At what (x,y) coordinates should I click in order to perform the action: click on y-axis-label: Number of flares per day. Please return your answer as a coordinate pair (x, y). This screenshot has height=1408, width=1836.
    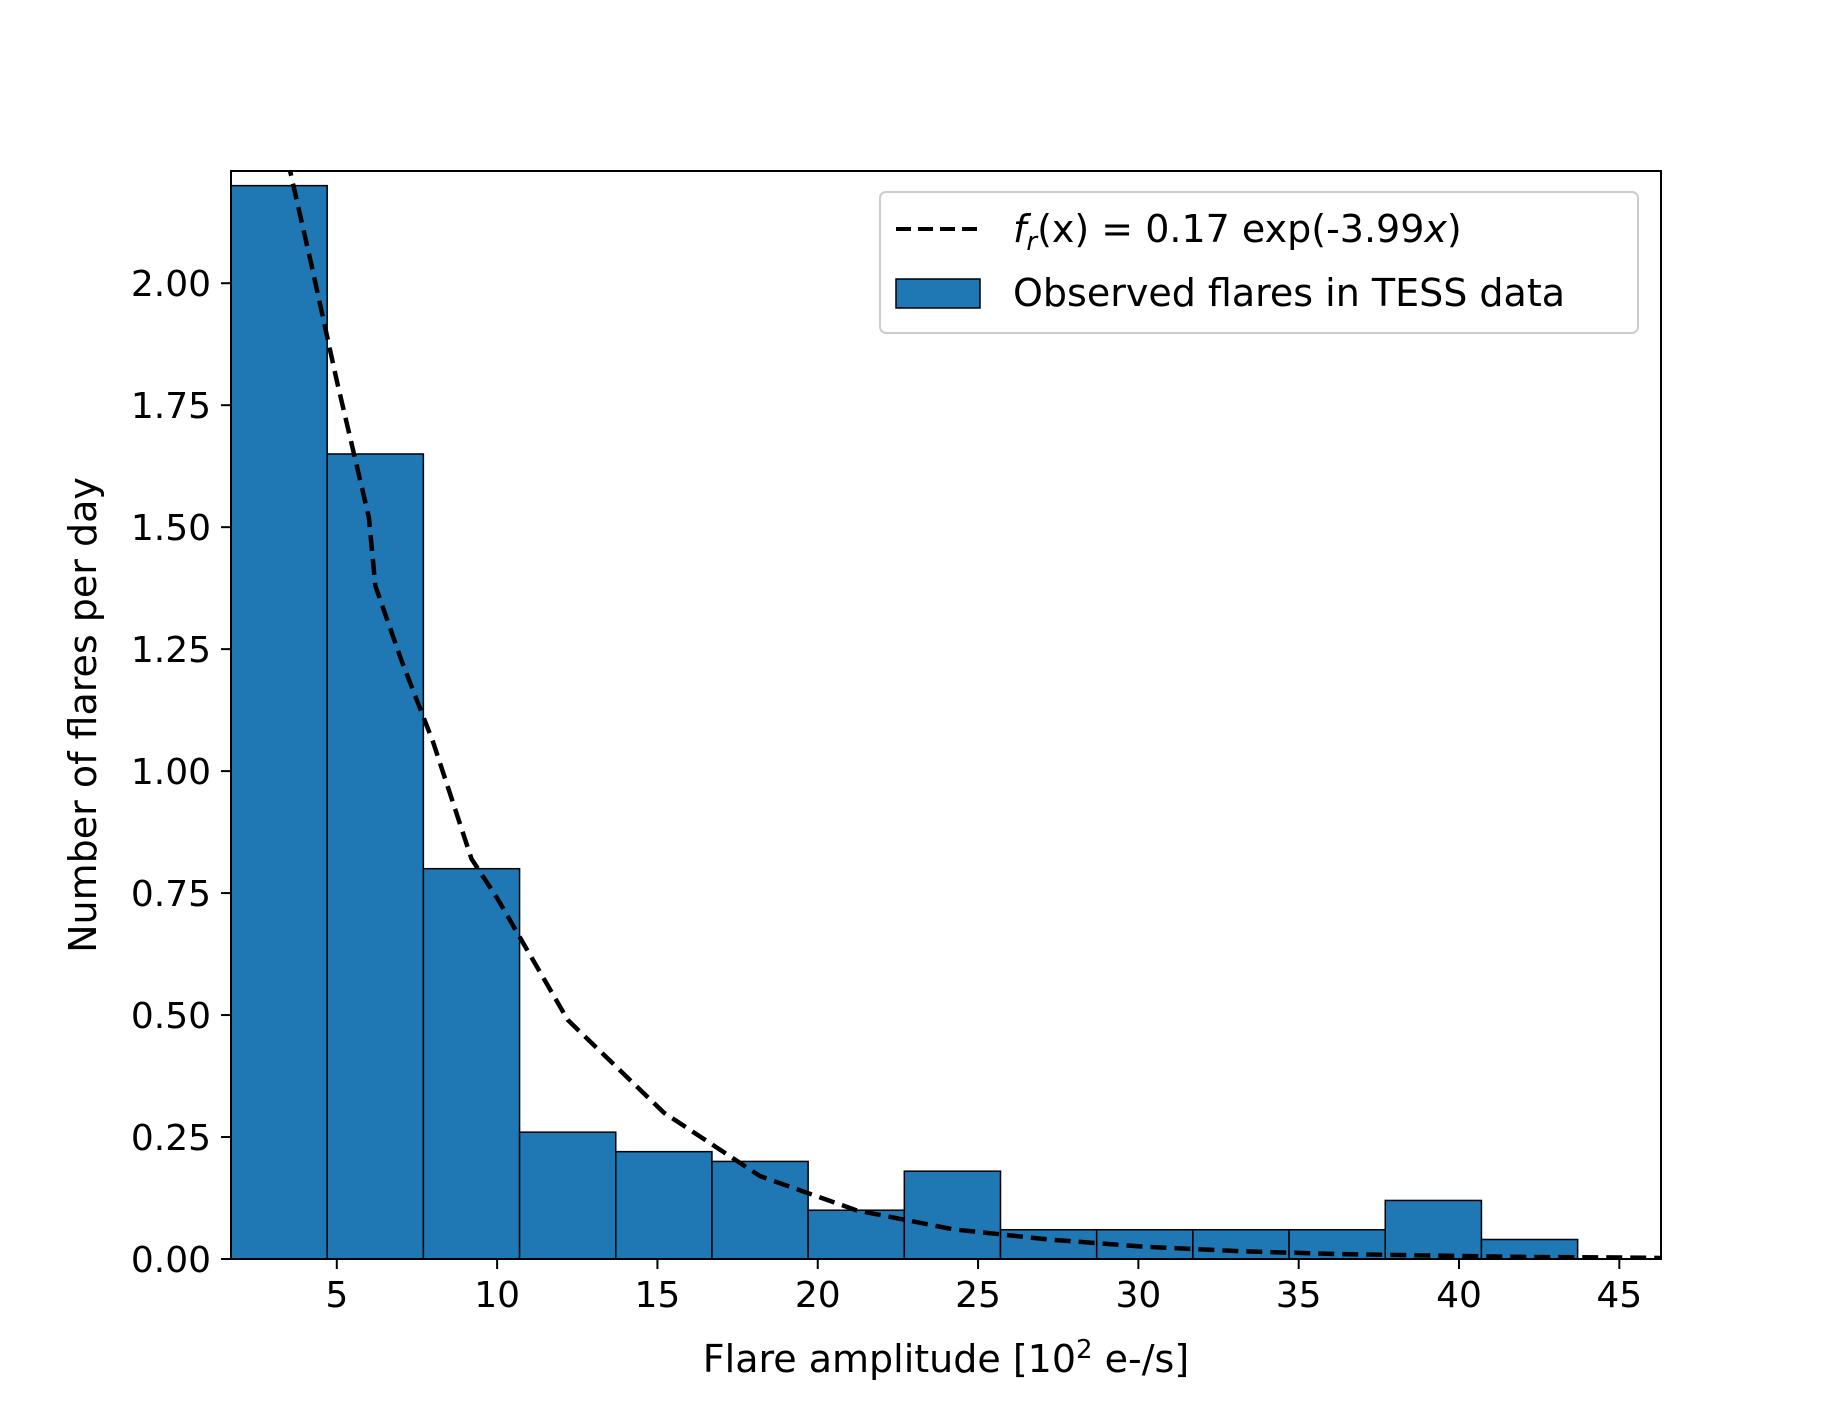
    Looking at the image, I should click on (83, 715).